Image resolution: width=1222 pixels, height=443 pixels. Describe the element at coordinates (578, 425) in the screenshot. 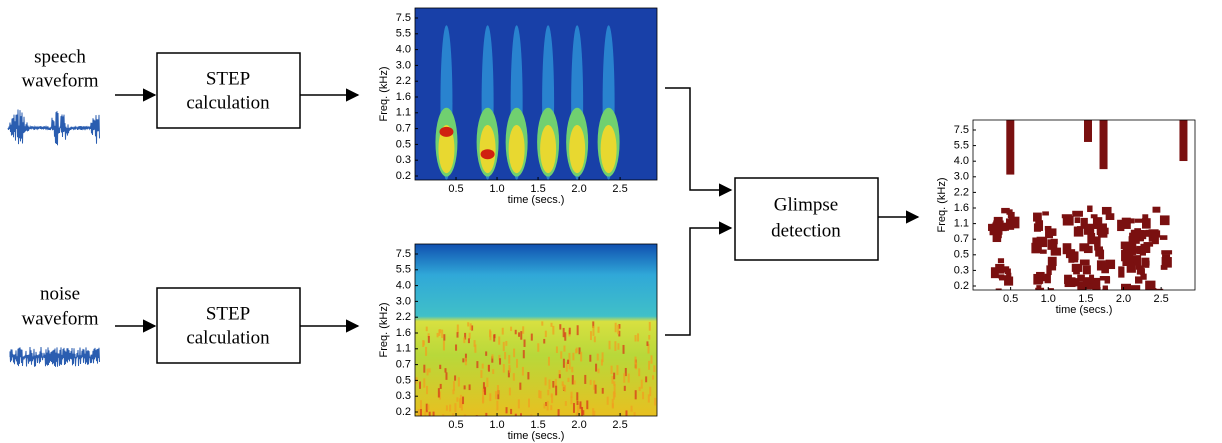

I see `x-tick-label: 2.0` at that location.